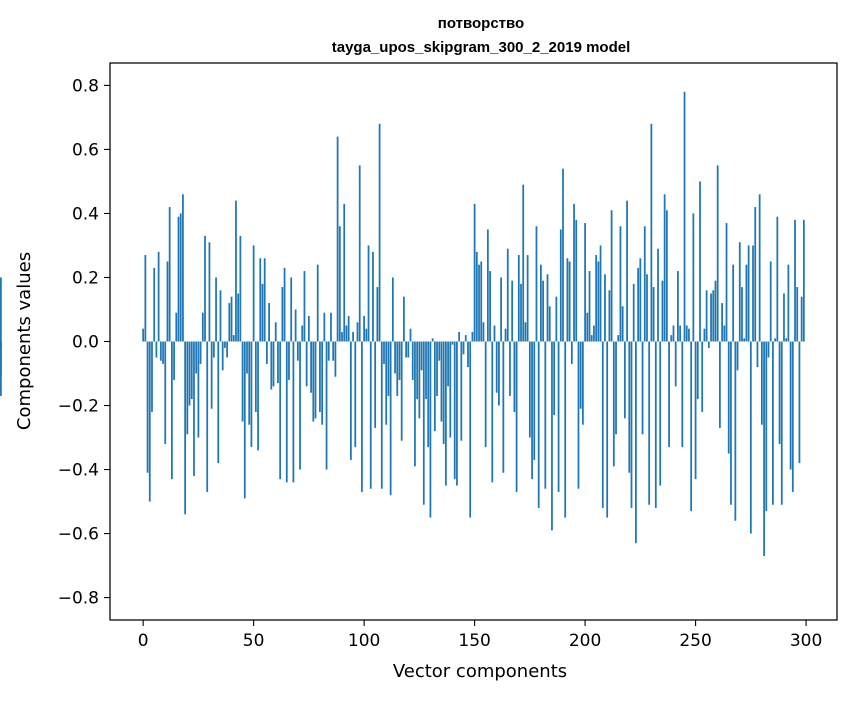 This screenshot has height=701, width=867. Describe the element at coordinates (254, 641) in the screenshot. I see `x-tick-label: 50` at that location.